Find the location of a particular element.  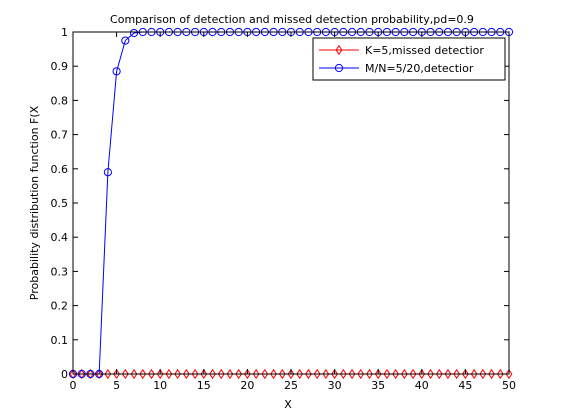

legend-box is located at coordinates (409, 59).